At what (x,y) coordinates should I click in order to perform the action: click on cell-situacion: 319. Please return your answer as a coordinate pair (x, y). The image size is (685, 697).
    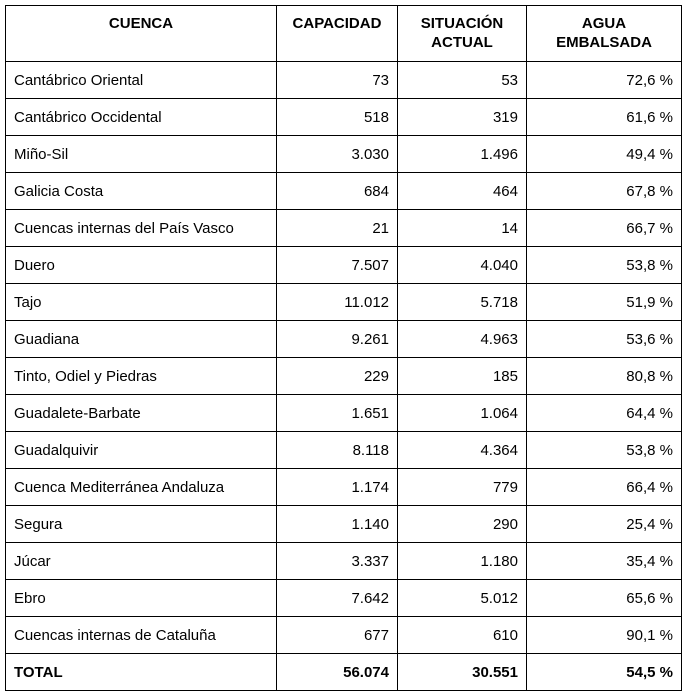
    Looking at the image, I should click on (462, 117).